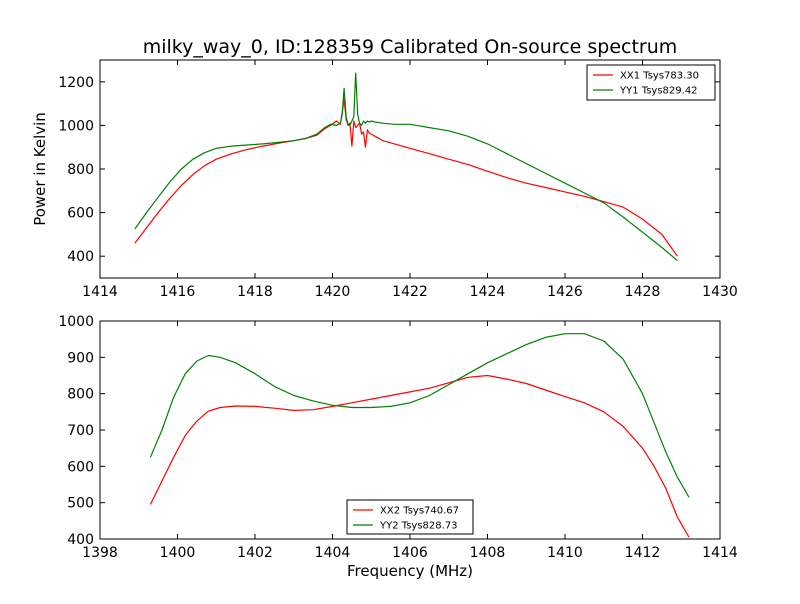  I want to click on legend: XX1 Tsys783.30 YY1 Tsys829.42, so click(651, 82).